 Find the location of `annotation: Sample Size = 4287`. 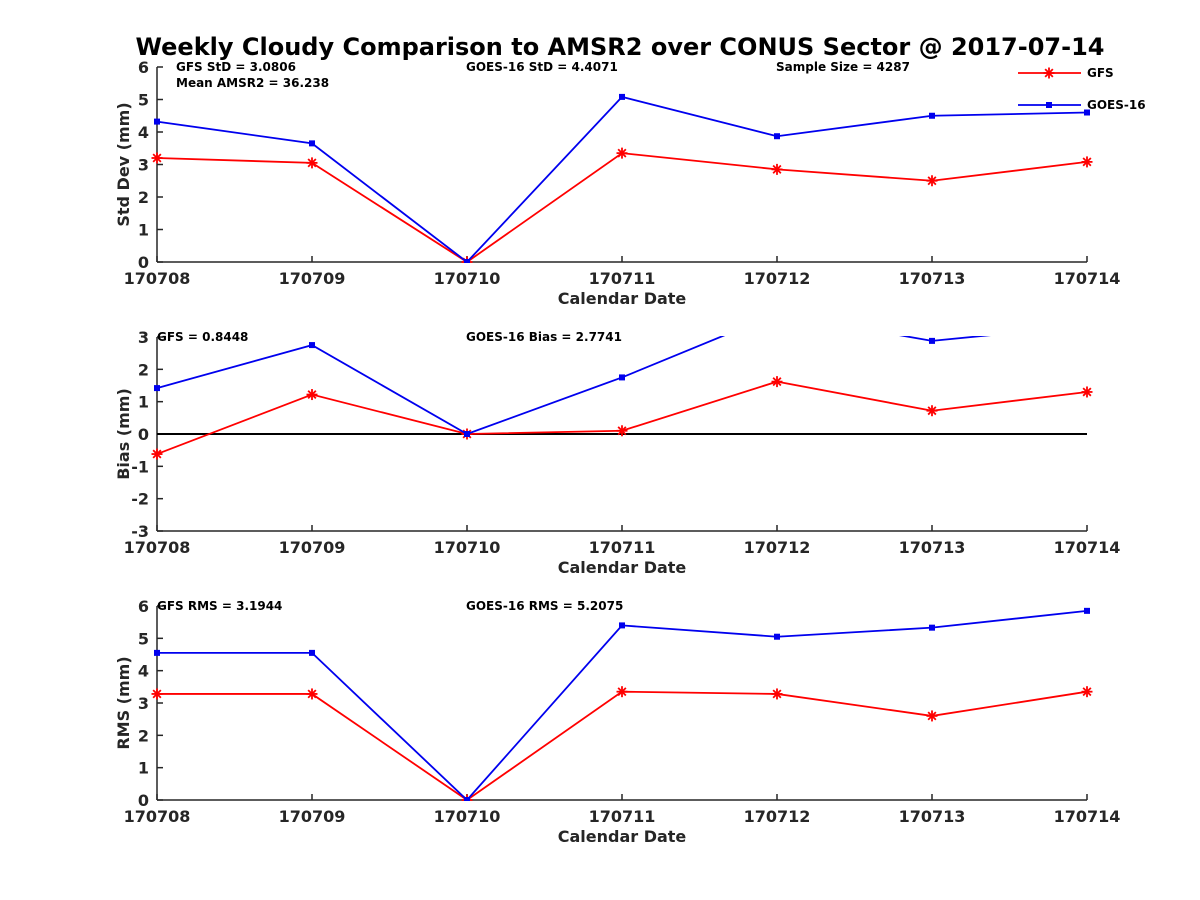

annotation: Sample Size = 4287 is located at coordinates (843, 67).